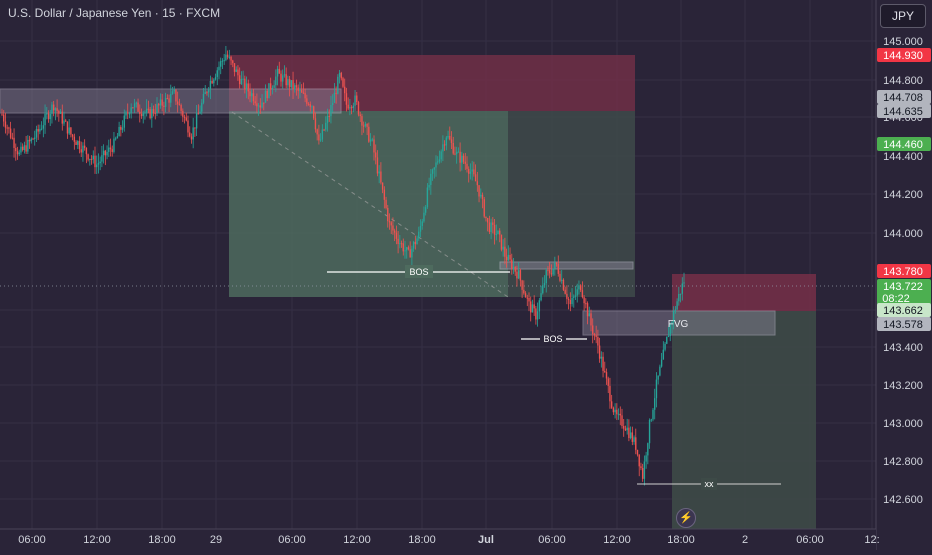  I want to click on price-label-value: 144.460, so click(903, 145).